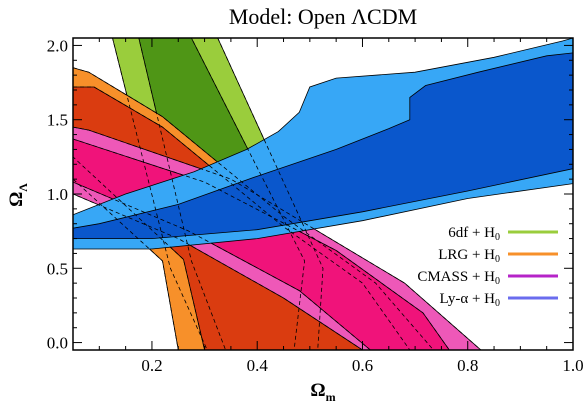 Image resolution: width=588 pixels, height=406 pixels. I want to click on x-tick-label: 0.6, so click(362, 365).